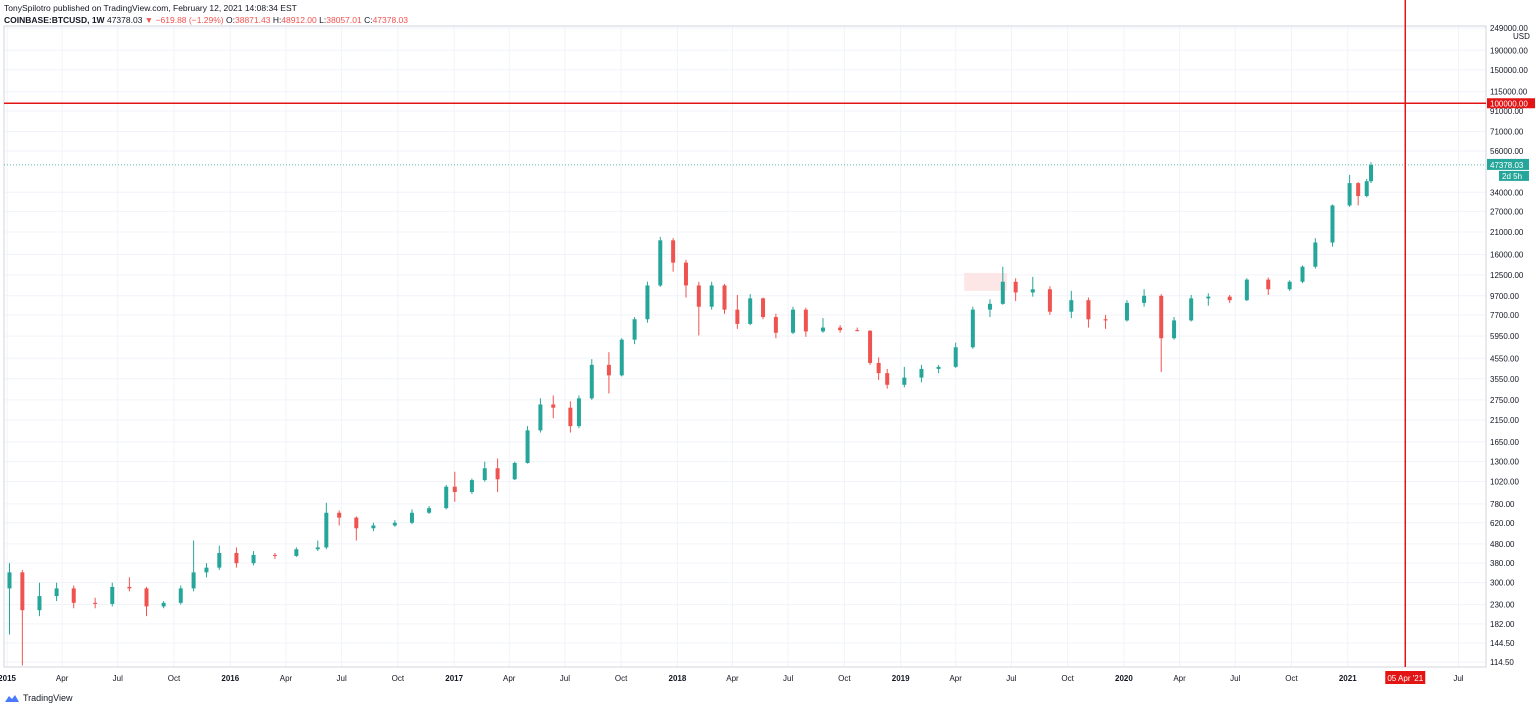  I want to click on symbol-label: COINBASE:BTCUSD, 1W, so click(54, 20).